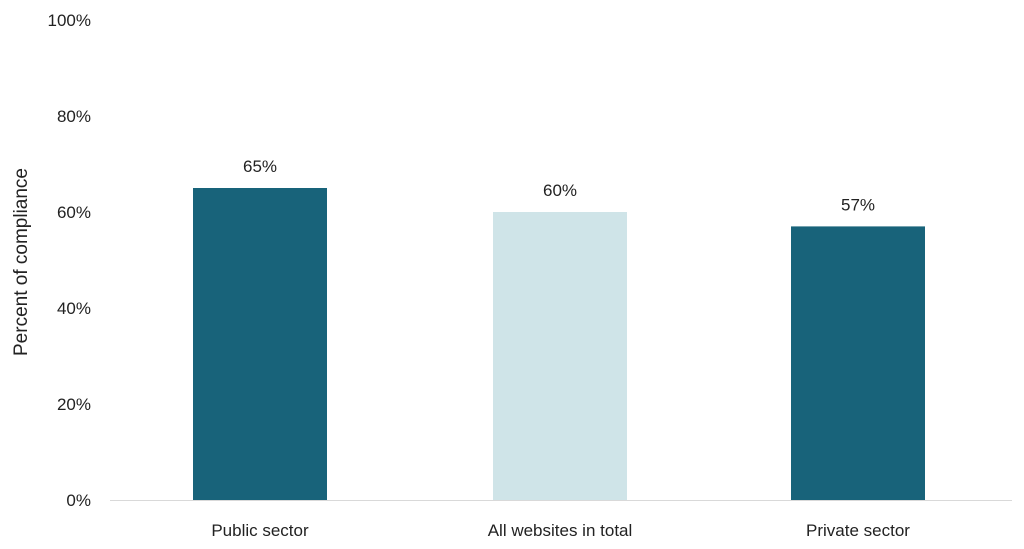 Image resolution: width=1024 pixels, height=549 pixels. Describe the element at coordinates (78, 500) in the screenshot. I see `y-tick-label: 0%` at that location.